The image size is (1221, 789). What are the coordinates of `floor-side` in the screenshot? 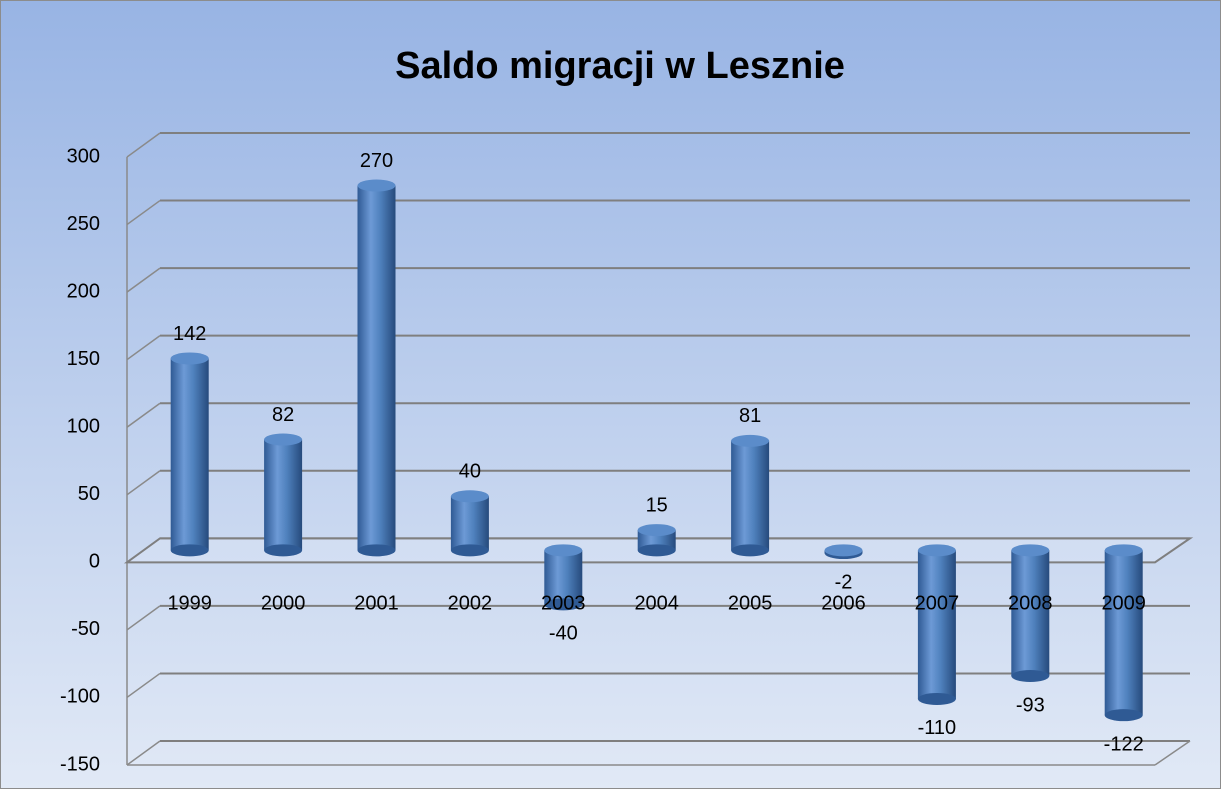 It's located at (1172, 753).